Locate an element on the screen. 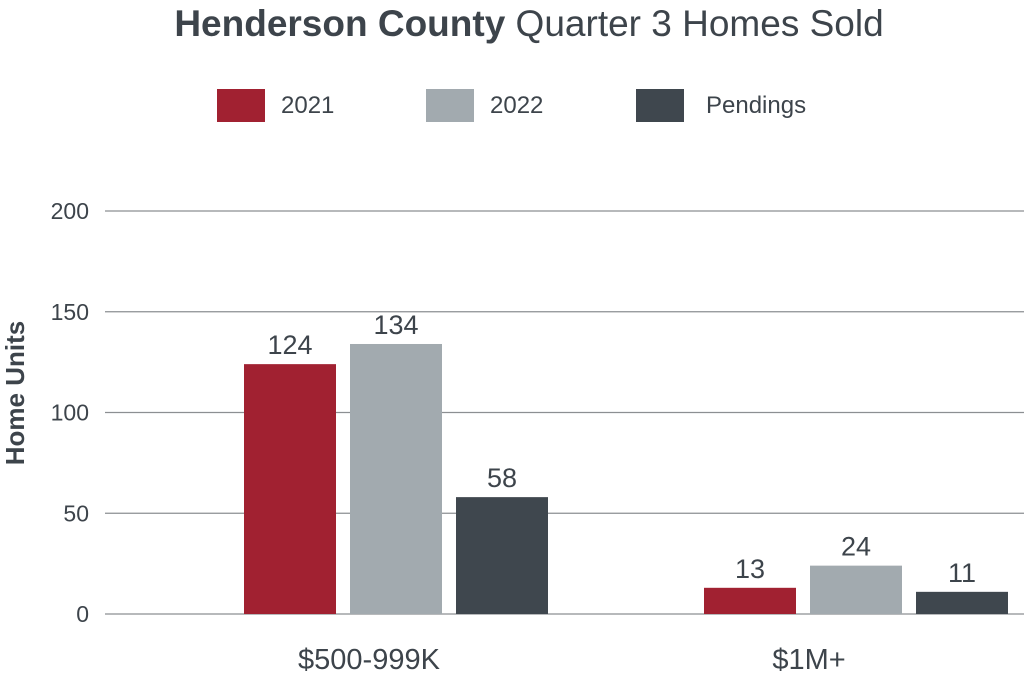 Image resolution: width=1024 pixels, height=679 pixels. y-axis-title: Home Units is located at coordinates (15, 393).